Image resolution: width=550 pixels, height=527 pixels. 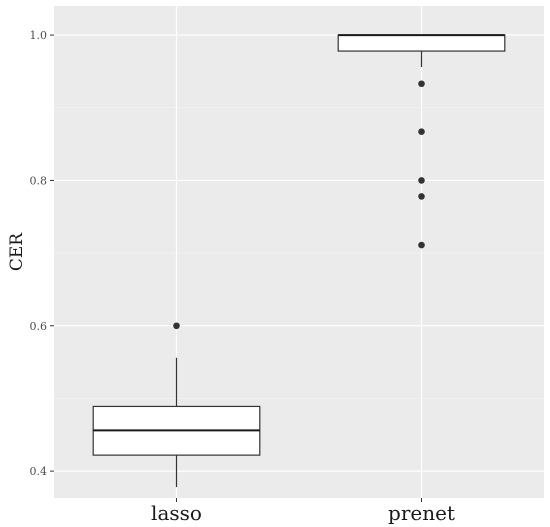 I want to click on y-tick-label: 0.8, so click(x=39, y=180).